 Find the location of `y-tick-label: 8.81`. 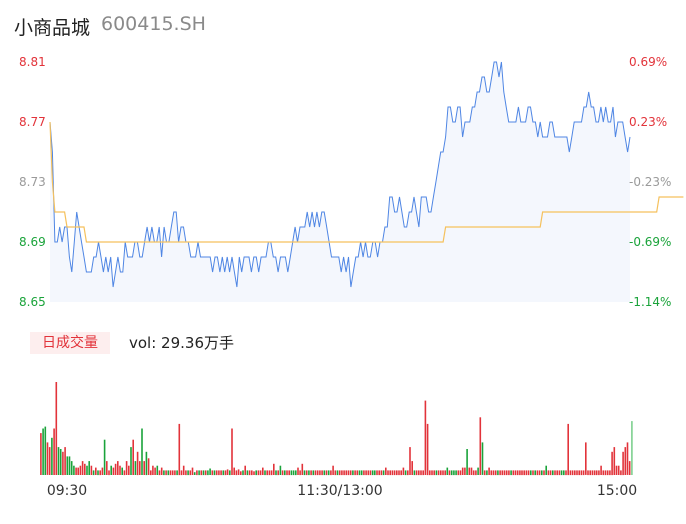

y-tick-label: 8.81 is located at coordinates (32, 62).